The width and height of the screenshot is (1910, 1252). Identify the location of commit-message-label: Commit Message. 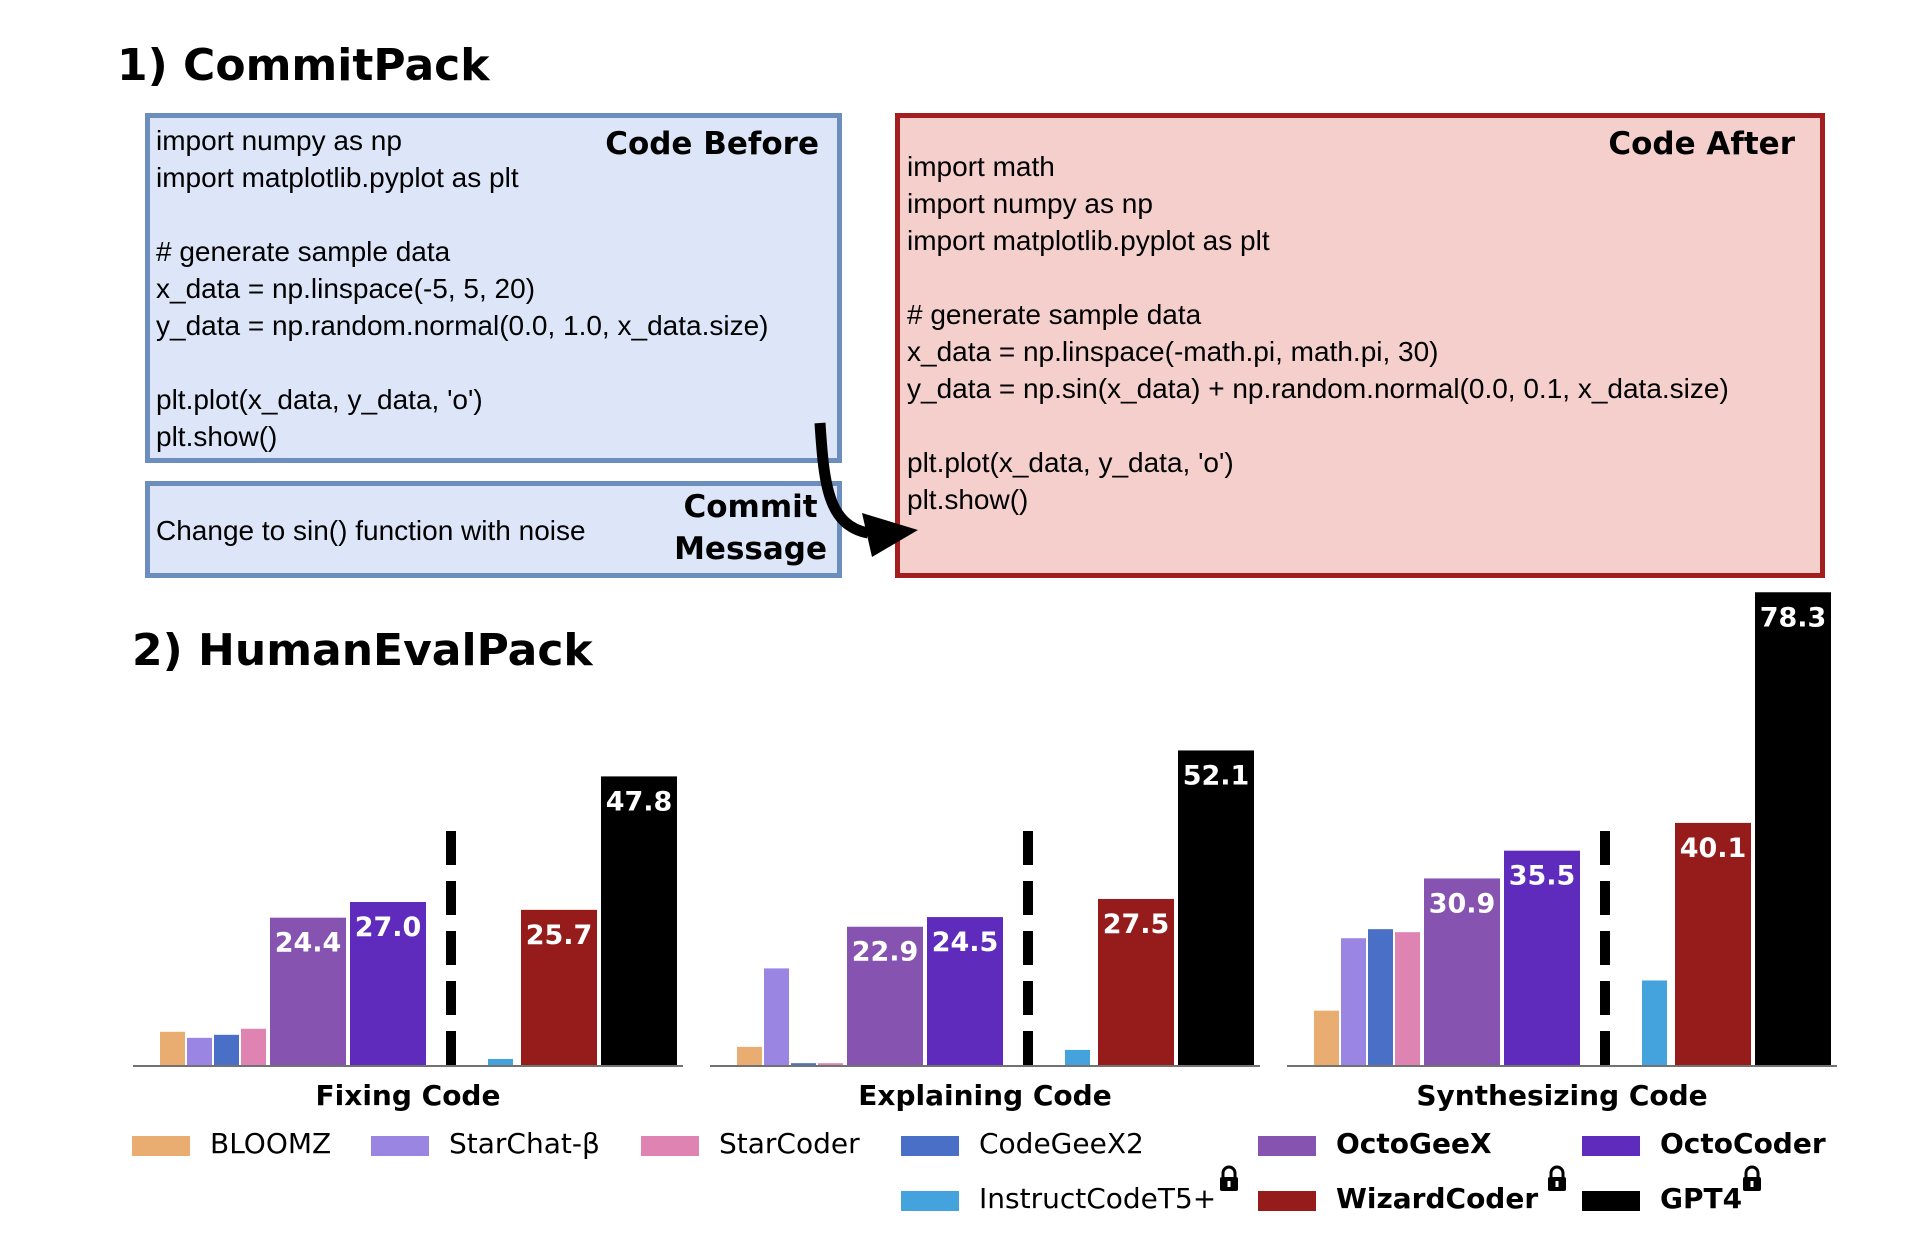
(750, 528).